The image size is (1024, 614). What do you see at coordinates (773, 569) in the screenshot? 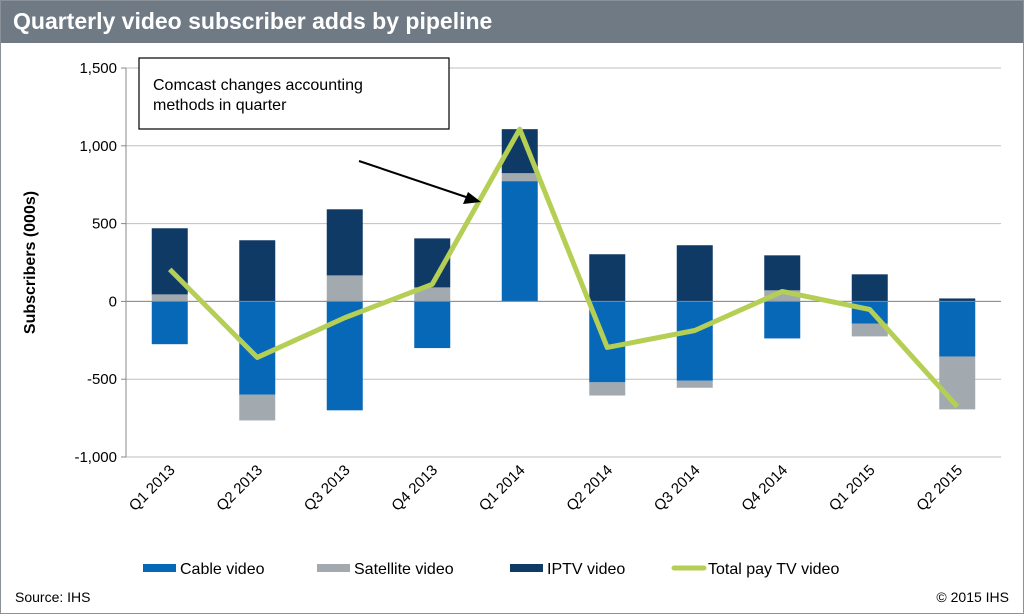
I see `legend-label: Total pay TV video` at bounding box center [773, 569].